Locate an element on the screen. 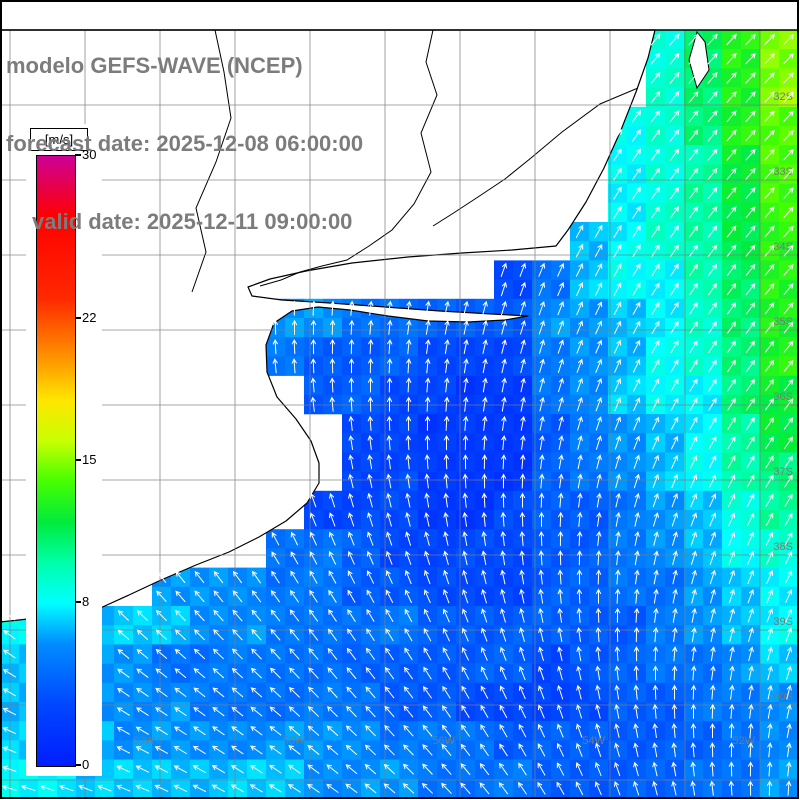 The height and width of the screenshot is (800, 800). lat-label: 37S is located at coordinates (783, 472).